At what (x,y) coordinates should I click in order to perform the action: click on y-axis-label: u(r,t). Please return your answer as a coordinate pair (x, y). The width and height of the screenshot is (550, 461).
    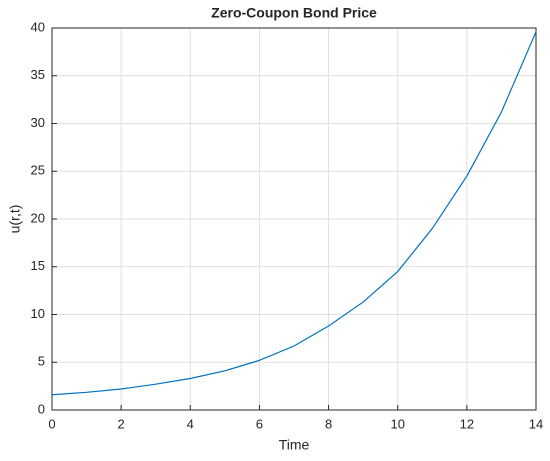
    Looking at the image, I should click on (15, 219).